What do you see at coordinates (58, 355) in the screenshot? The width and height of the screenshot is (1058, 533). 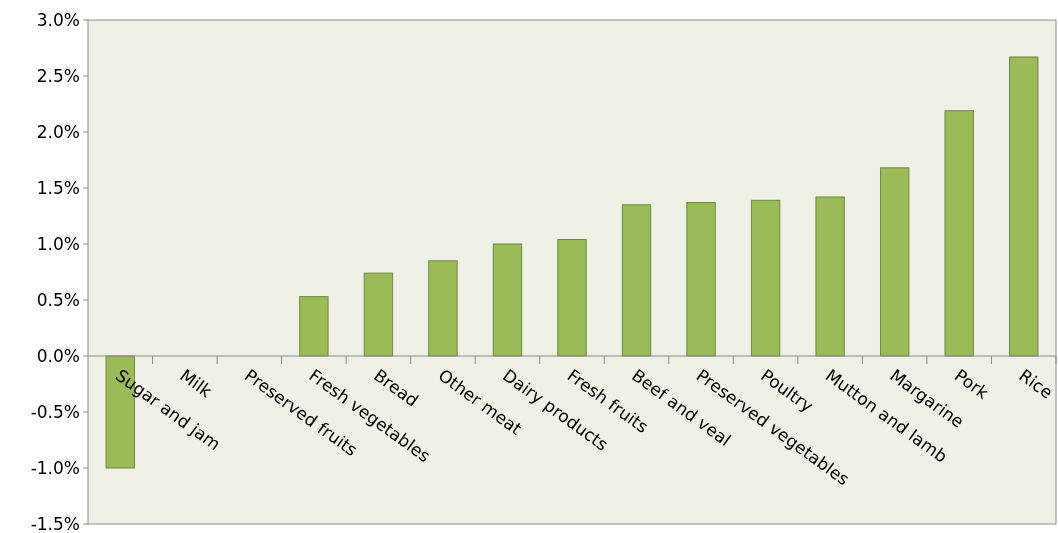 I see `y-tick-label: 0.0%` at bounding box center [58, 355].